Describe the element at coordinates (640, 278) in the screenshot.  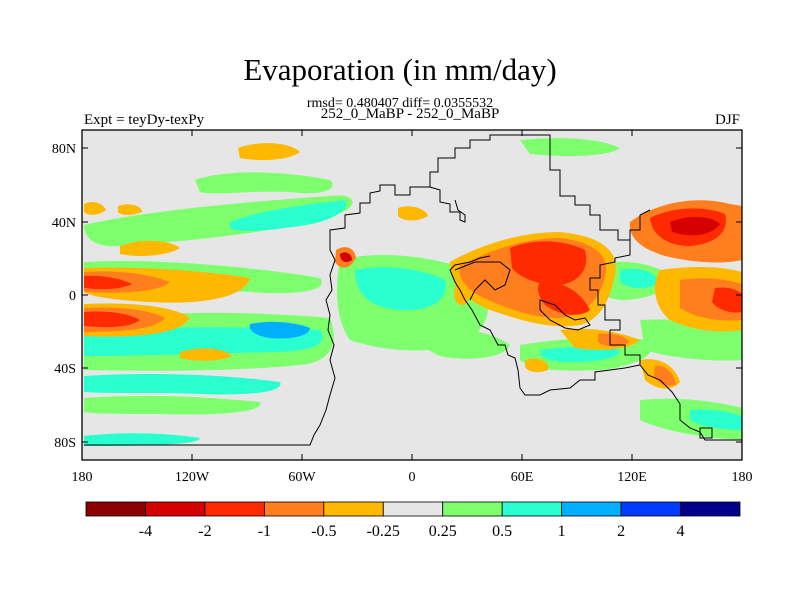
I see `contour-positive-e-asia-core` at that location.